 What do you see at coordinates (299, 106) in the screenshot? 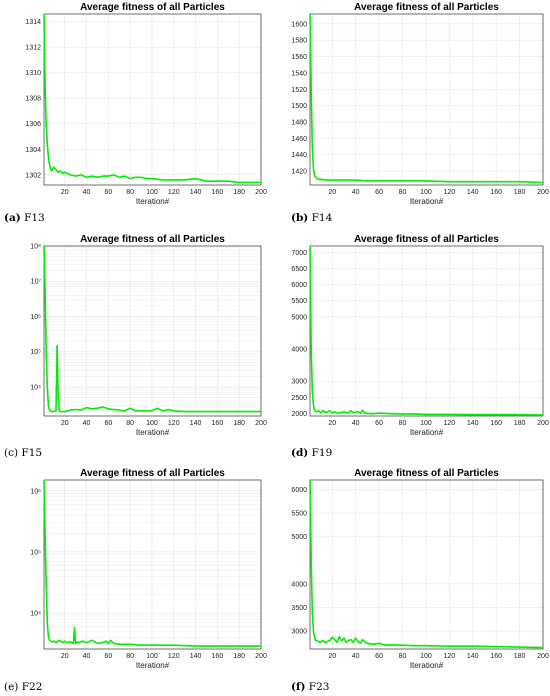
I see `y-tick-label: 1500` at bounding box center [299, 106].